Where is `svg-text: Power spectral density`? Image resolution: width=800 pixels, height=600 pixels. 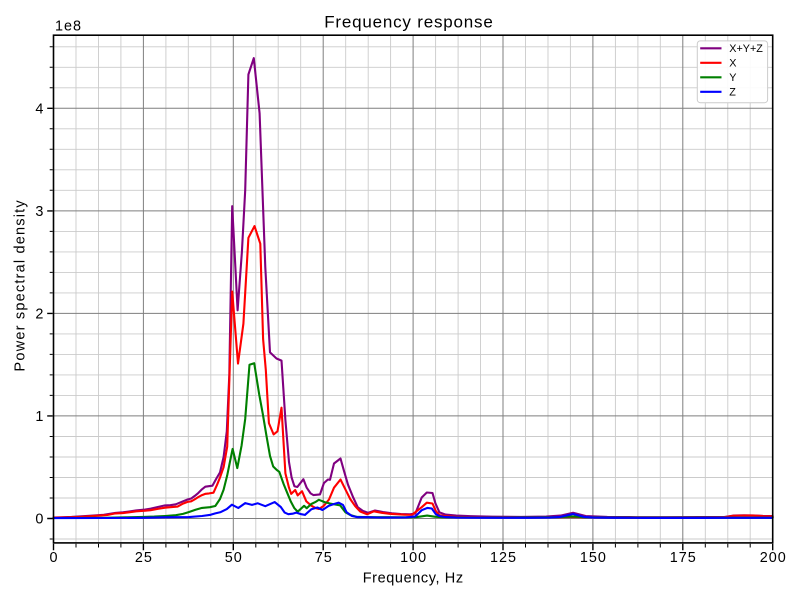 svg-text: Power spectral density is located at coordinates (21, 285).